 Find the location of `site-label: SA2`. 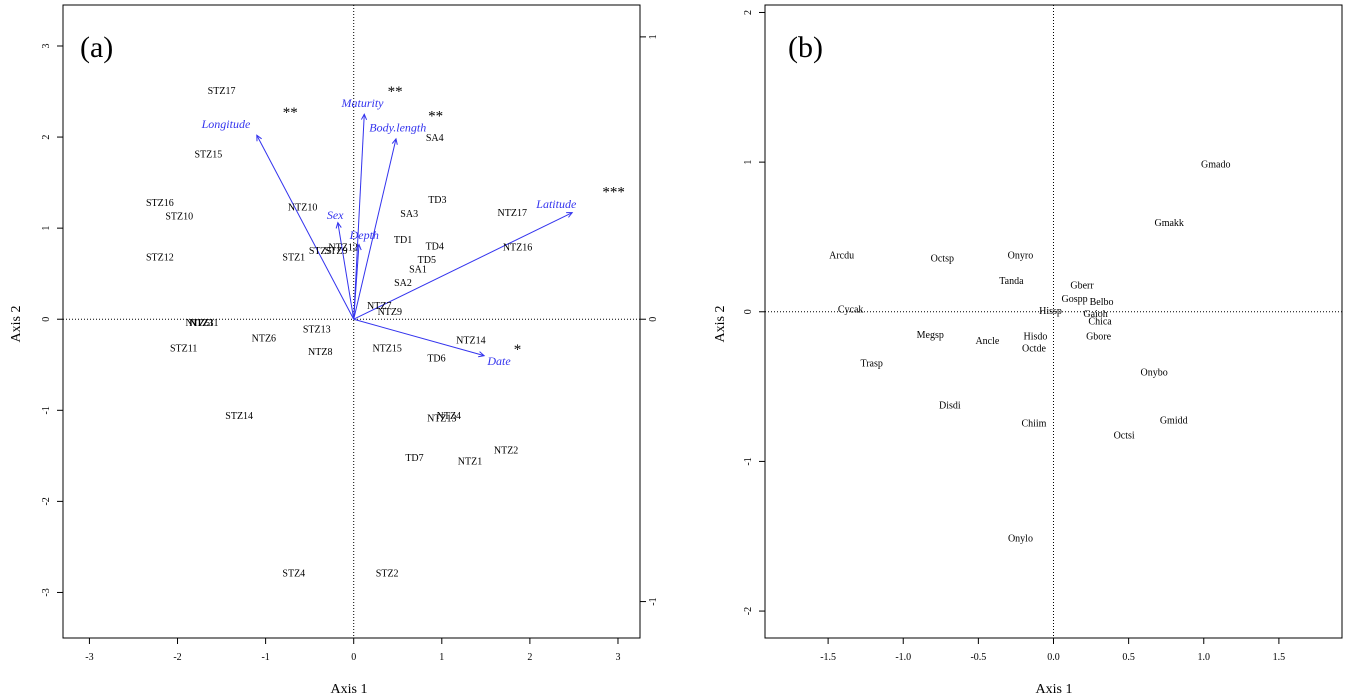

site-label: SA2 is located at coordinates (403, 283).